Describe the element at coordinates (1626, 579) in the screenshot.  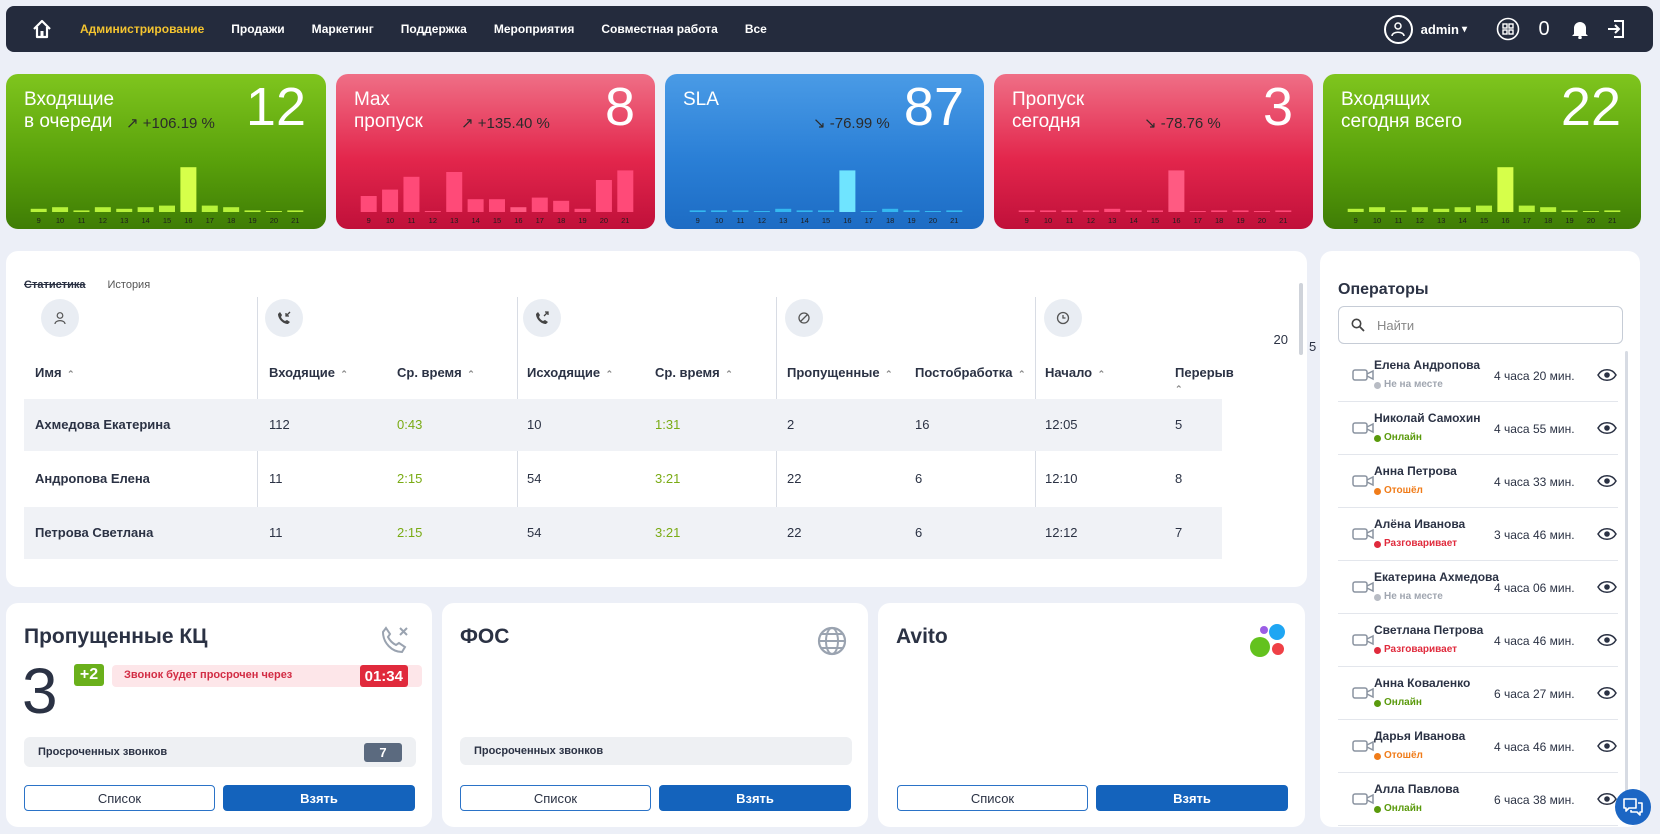
I see `operators-scrollbar` at that location.